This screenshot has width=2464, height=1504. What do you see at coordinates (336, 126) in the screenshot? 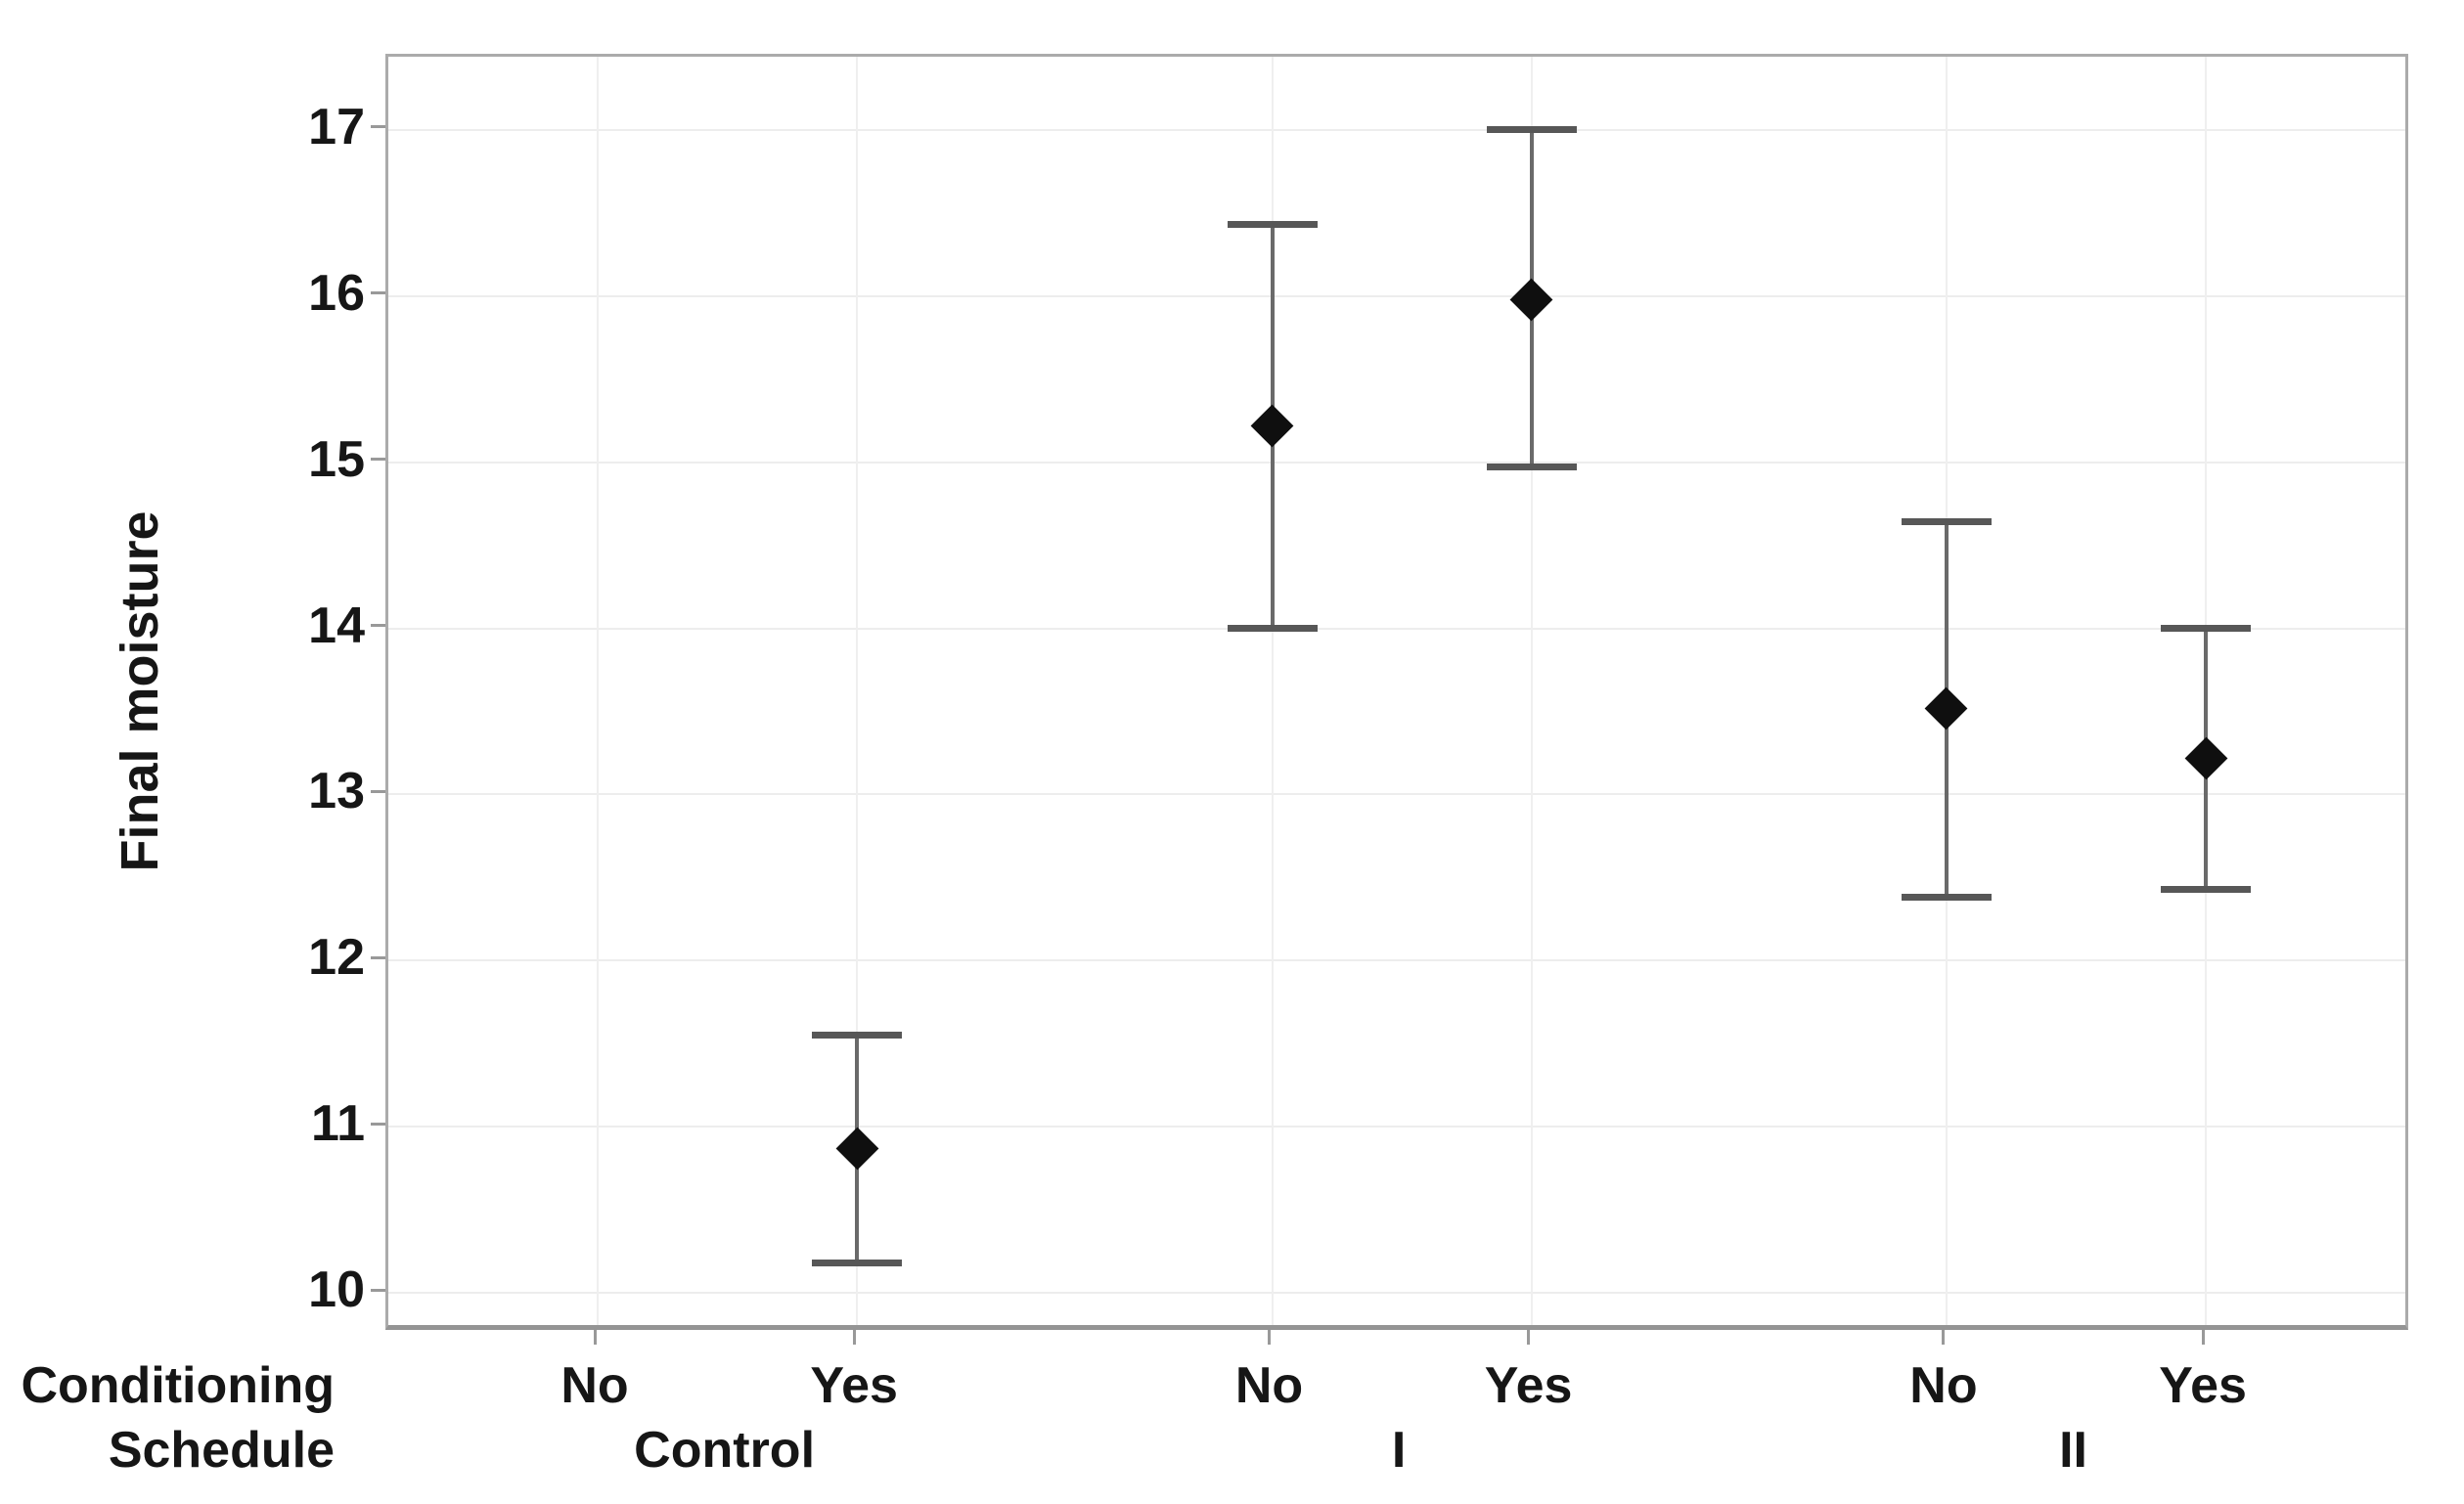
I see `y-tick-label: 17` at bounding box center [336, 126].